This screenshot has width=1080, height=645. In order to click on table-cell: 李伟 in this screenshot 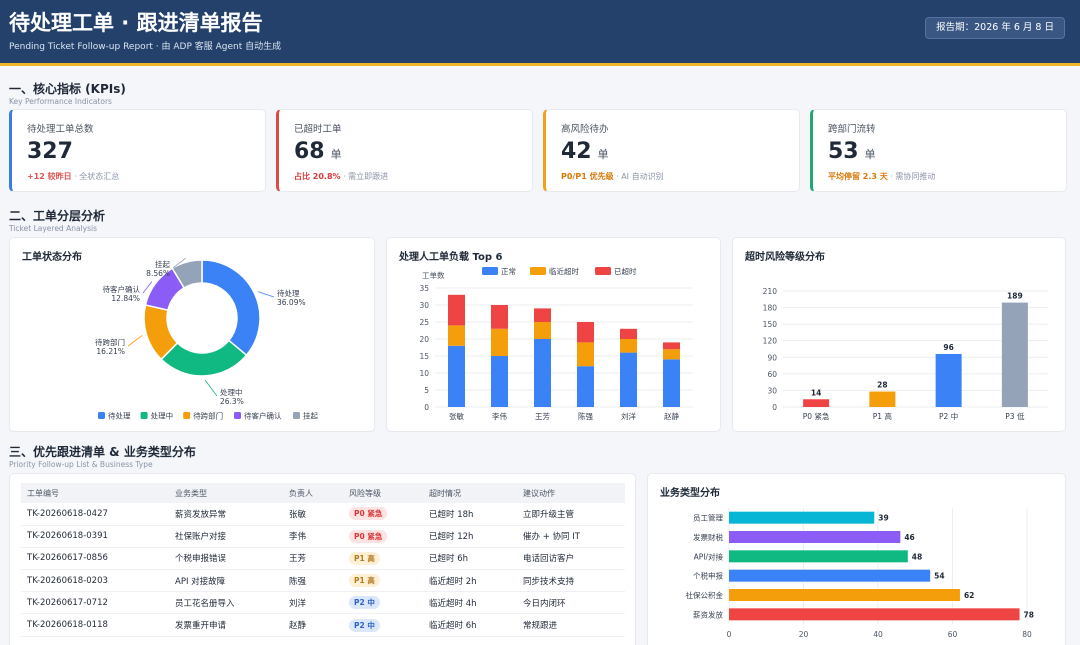, I will do `click(313, 536)`.